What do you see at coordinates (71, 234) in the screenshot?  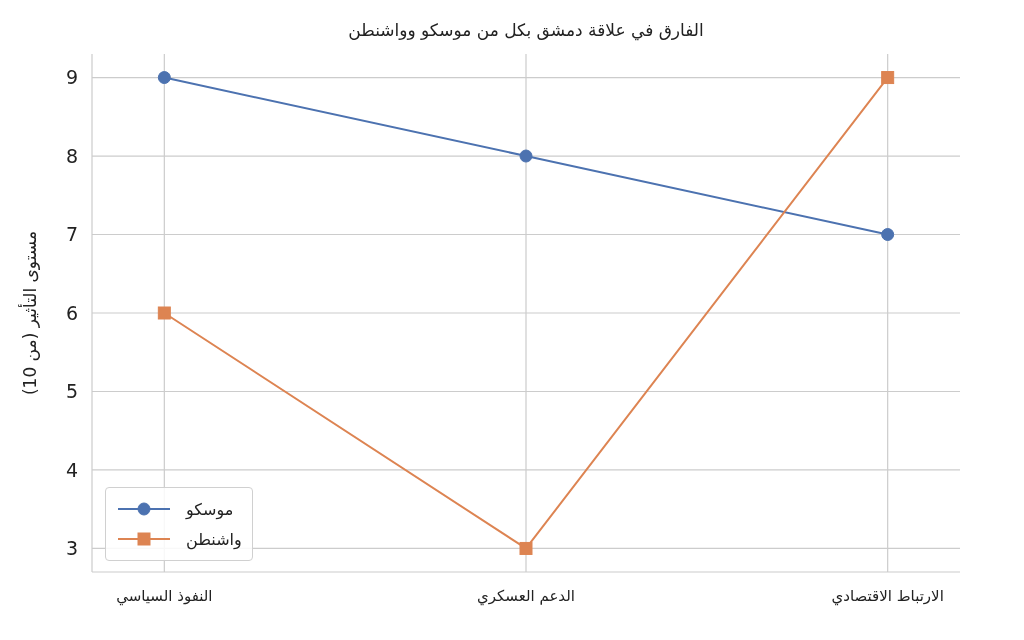 I see `y-tick-label: 7` at bounding box center [71, 234].